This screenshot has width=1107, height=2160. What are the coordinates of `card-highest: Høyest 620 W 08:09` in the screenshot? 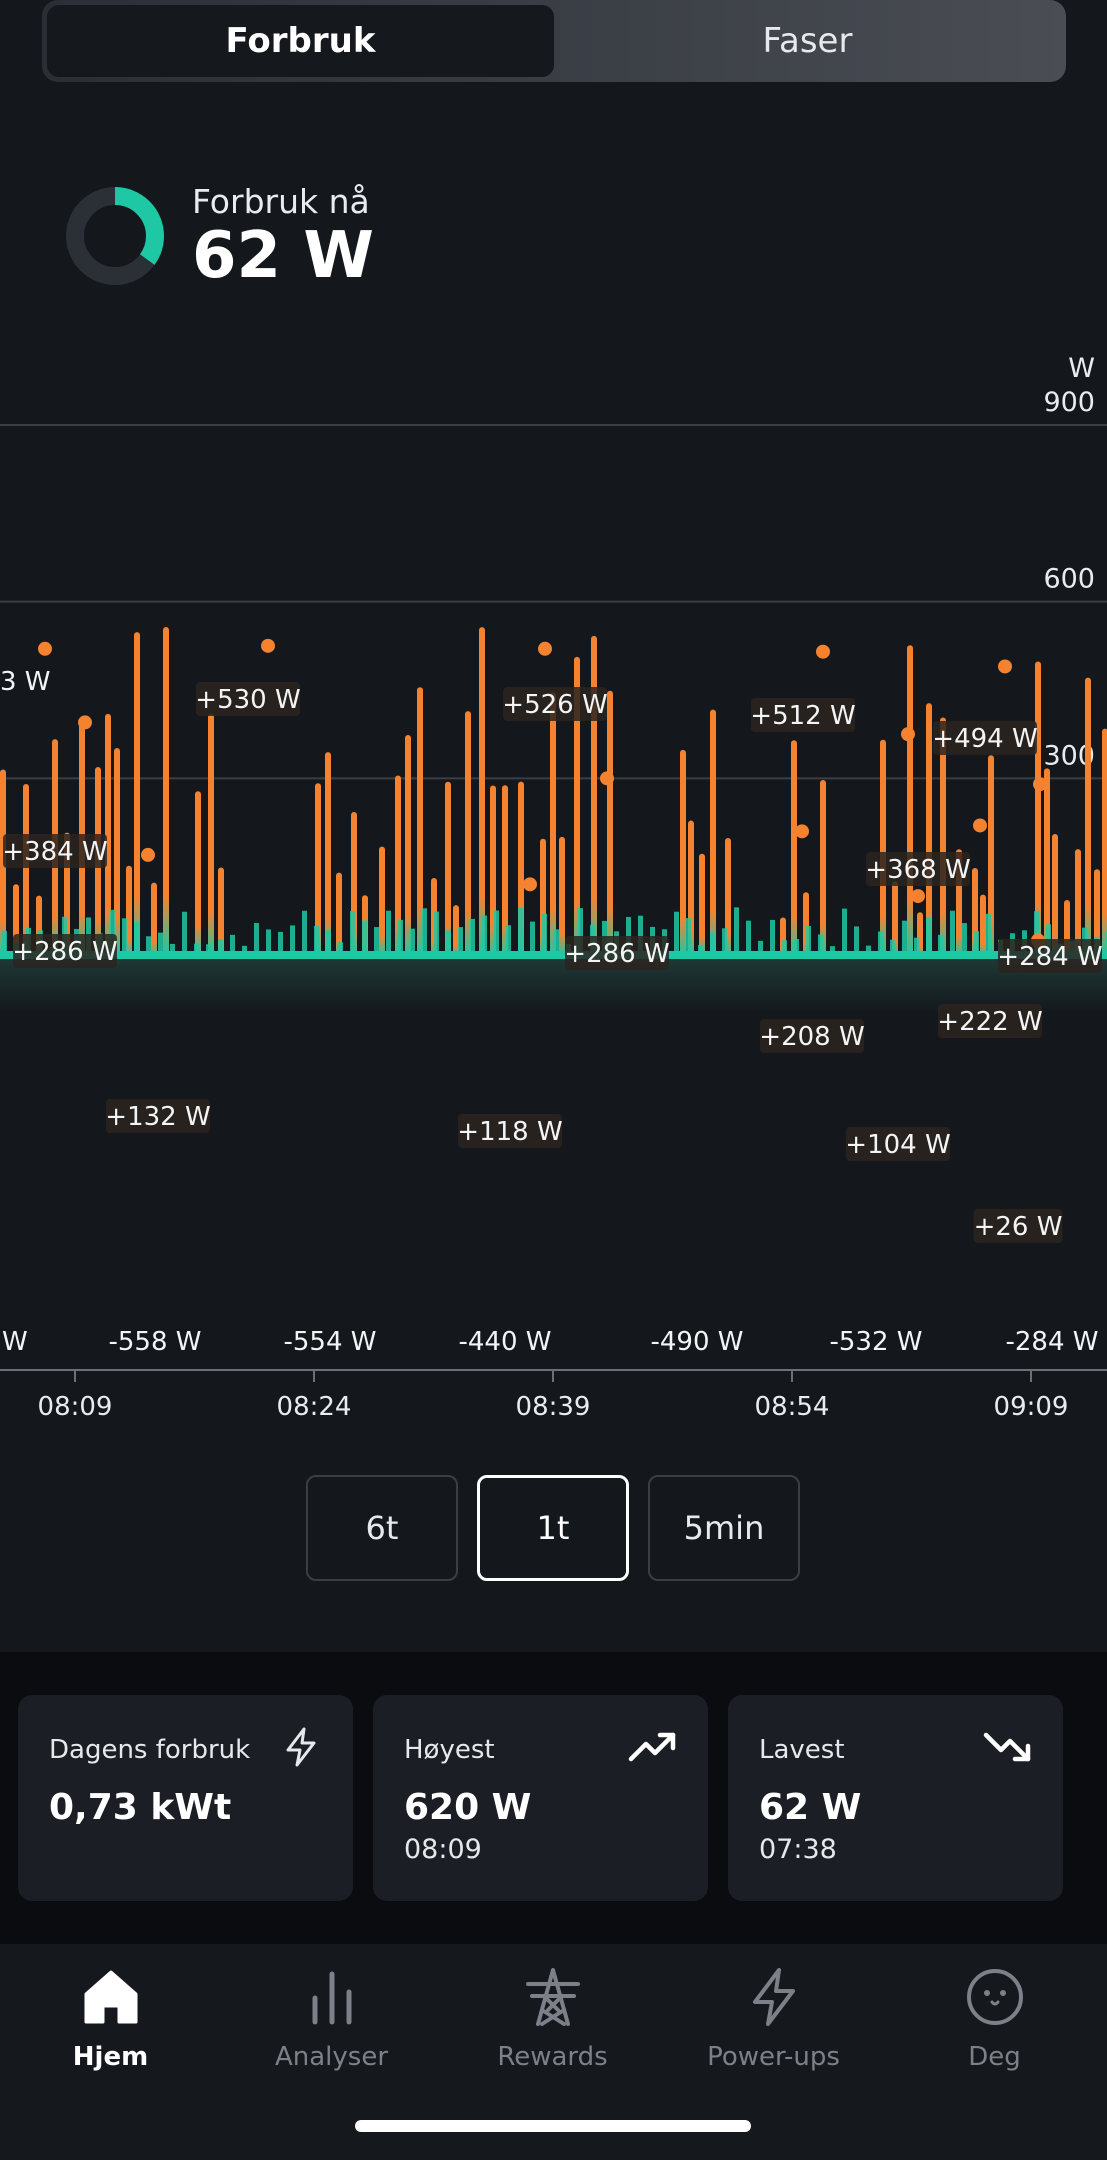 It's located at (540, 1798).